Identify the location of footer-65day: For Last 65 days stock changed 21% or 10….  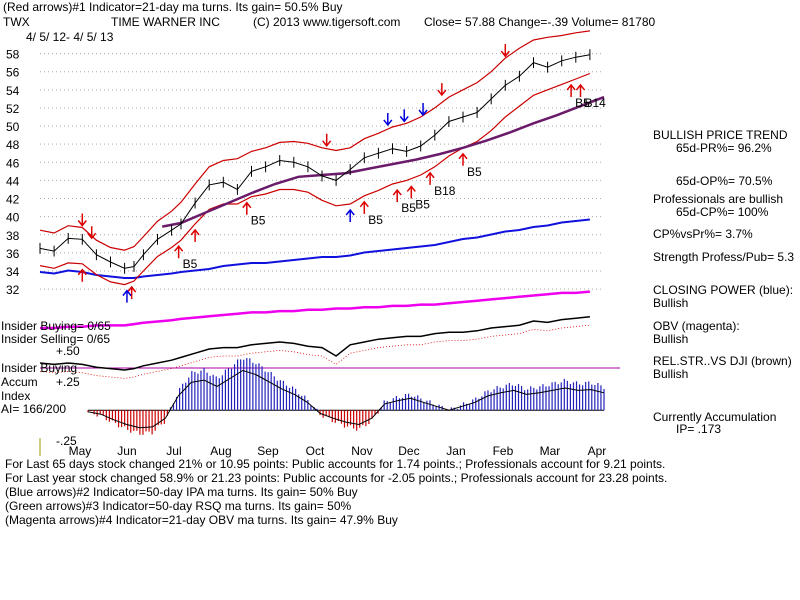
(335, 464).